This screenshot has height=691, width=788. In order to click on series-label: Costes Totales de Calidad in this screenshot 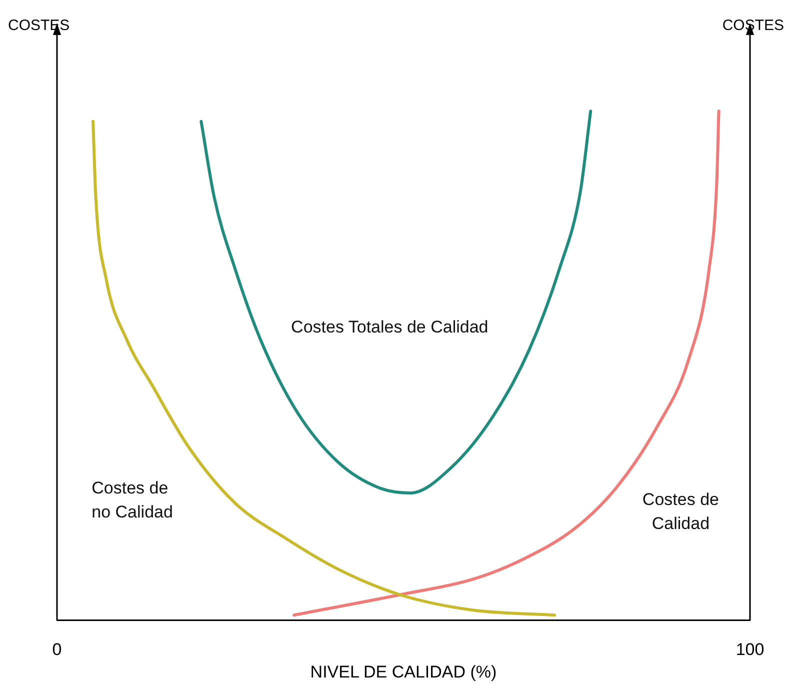, I will do `click(389, 327)`.